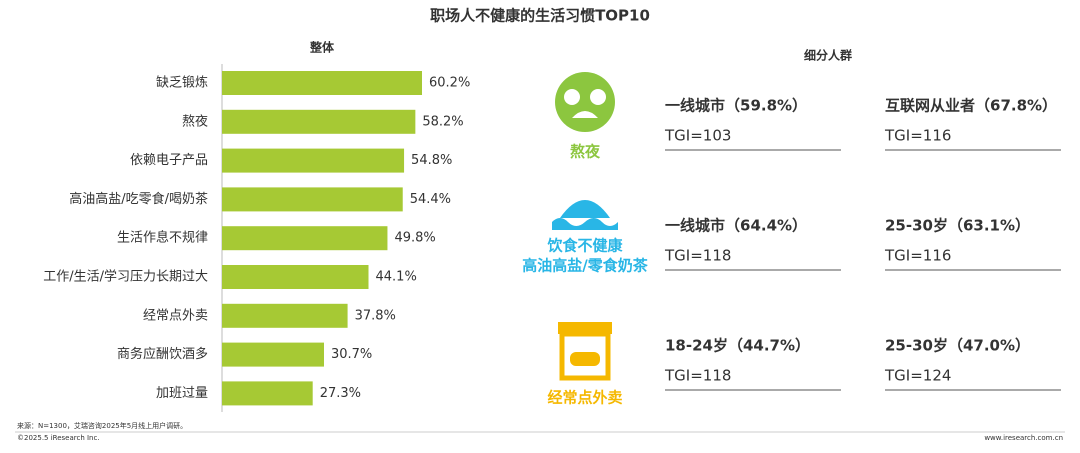  What do you see at coordinates (828, 55) in the screenshot?
I see `segments-title: 细分人群` at bounding box center [828, 55].